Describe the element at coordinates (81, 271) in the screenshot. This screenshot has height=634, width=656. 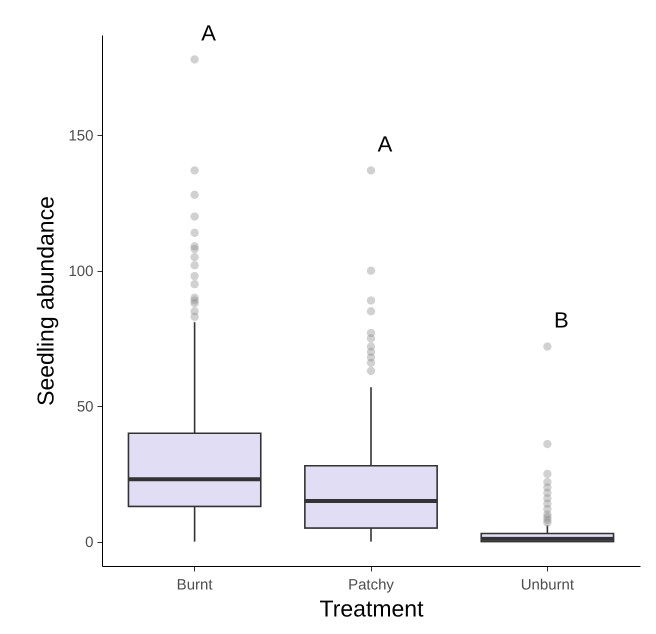
I see `y-tick-label: 100` at that location.